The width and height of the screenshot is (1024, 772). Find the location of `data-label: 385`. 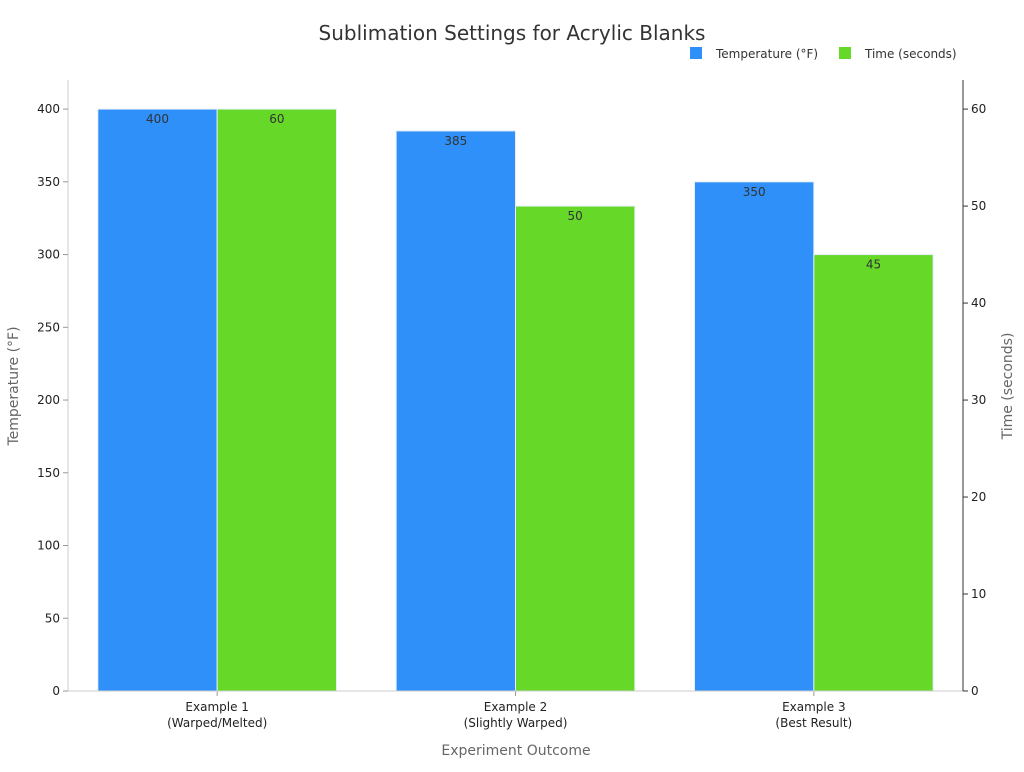

data-label: 385 is located at coordinates (455, 141).